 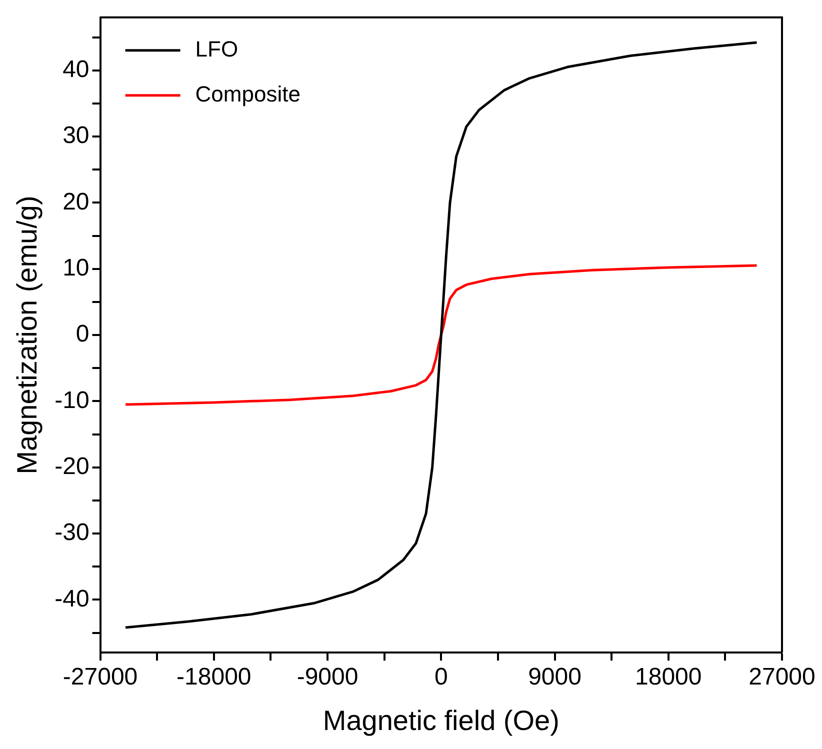 I want to click on y-tick-label: -40, so click(x=72, y=598).